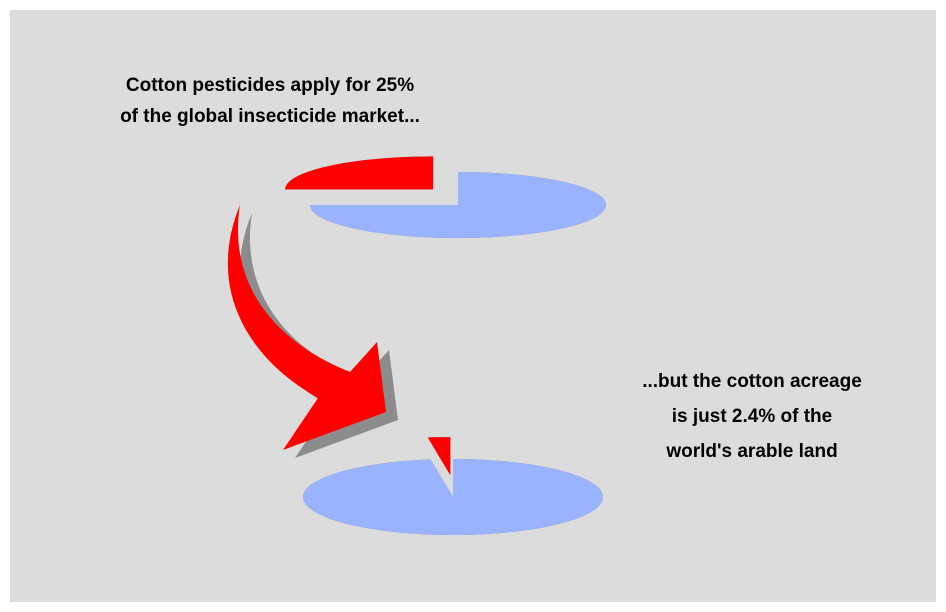 This screenshot has width=946, height=612. Describe the element at coordinates (751, 451) in the screenshot. I see `annotation: world's arable land` at that location.